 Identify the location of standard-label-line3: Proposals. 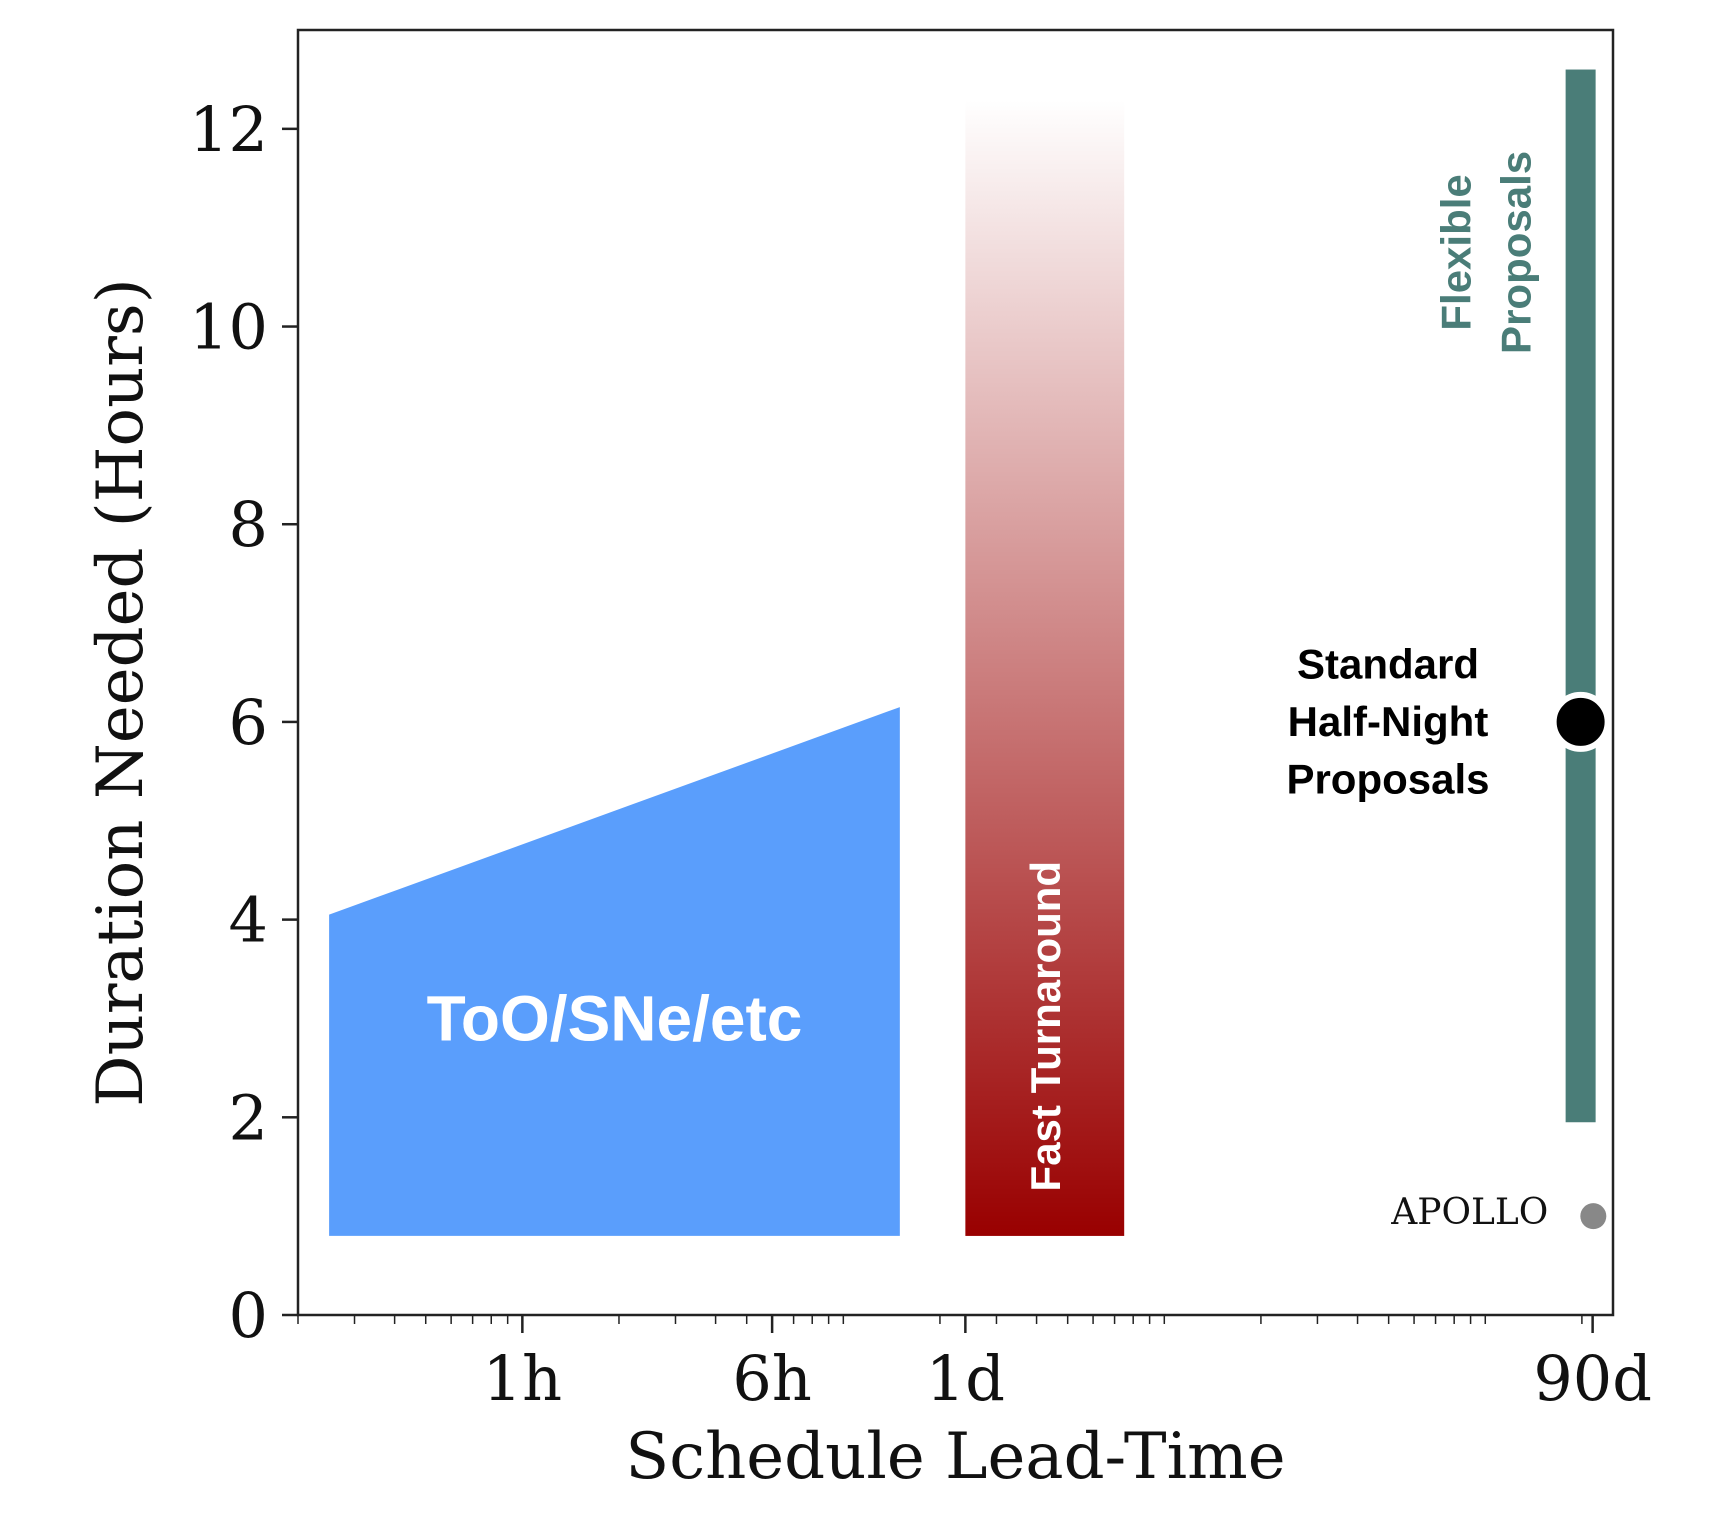
(1387, 778).